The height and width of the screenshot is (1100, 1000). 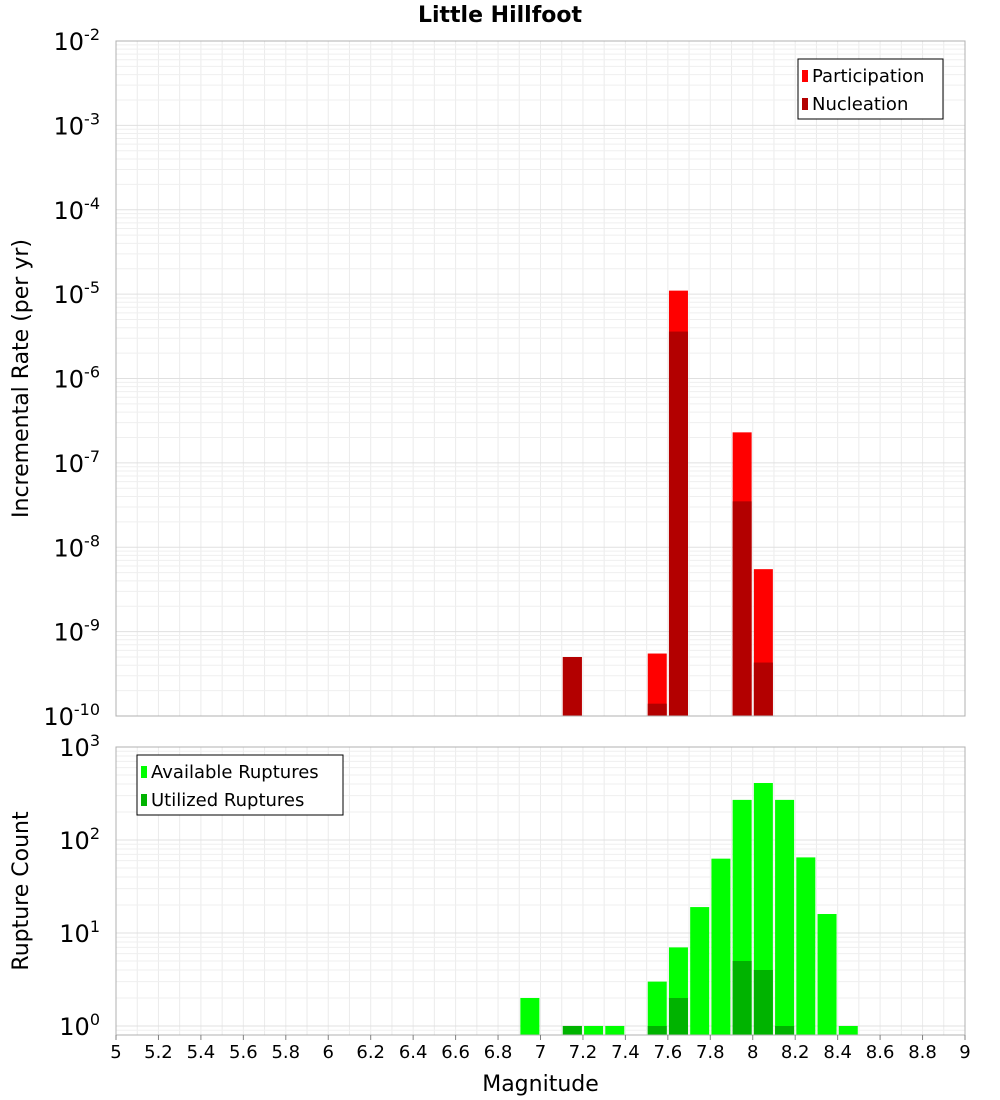 What do you see at coordinates (77, 209) in the screenshot?
I see `y-tick-label: 10⁻⁴` at bounding box center [77, 209].